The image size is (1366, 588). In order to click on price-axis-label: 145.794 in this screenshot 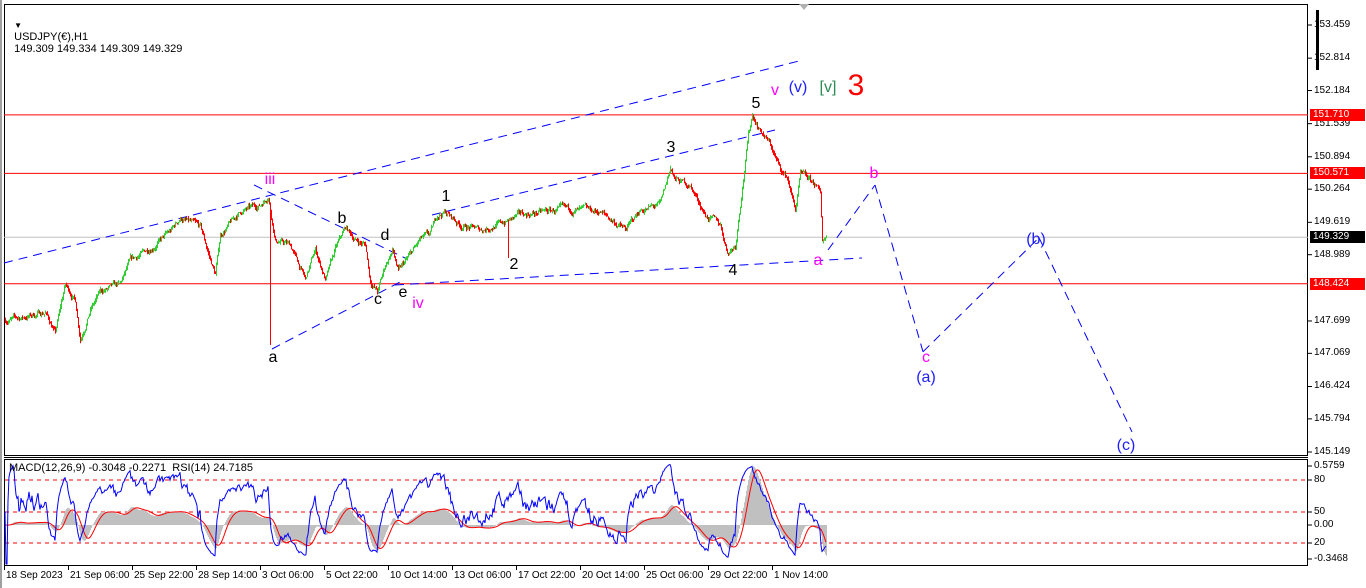, I will do `click(1332, 418)`.